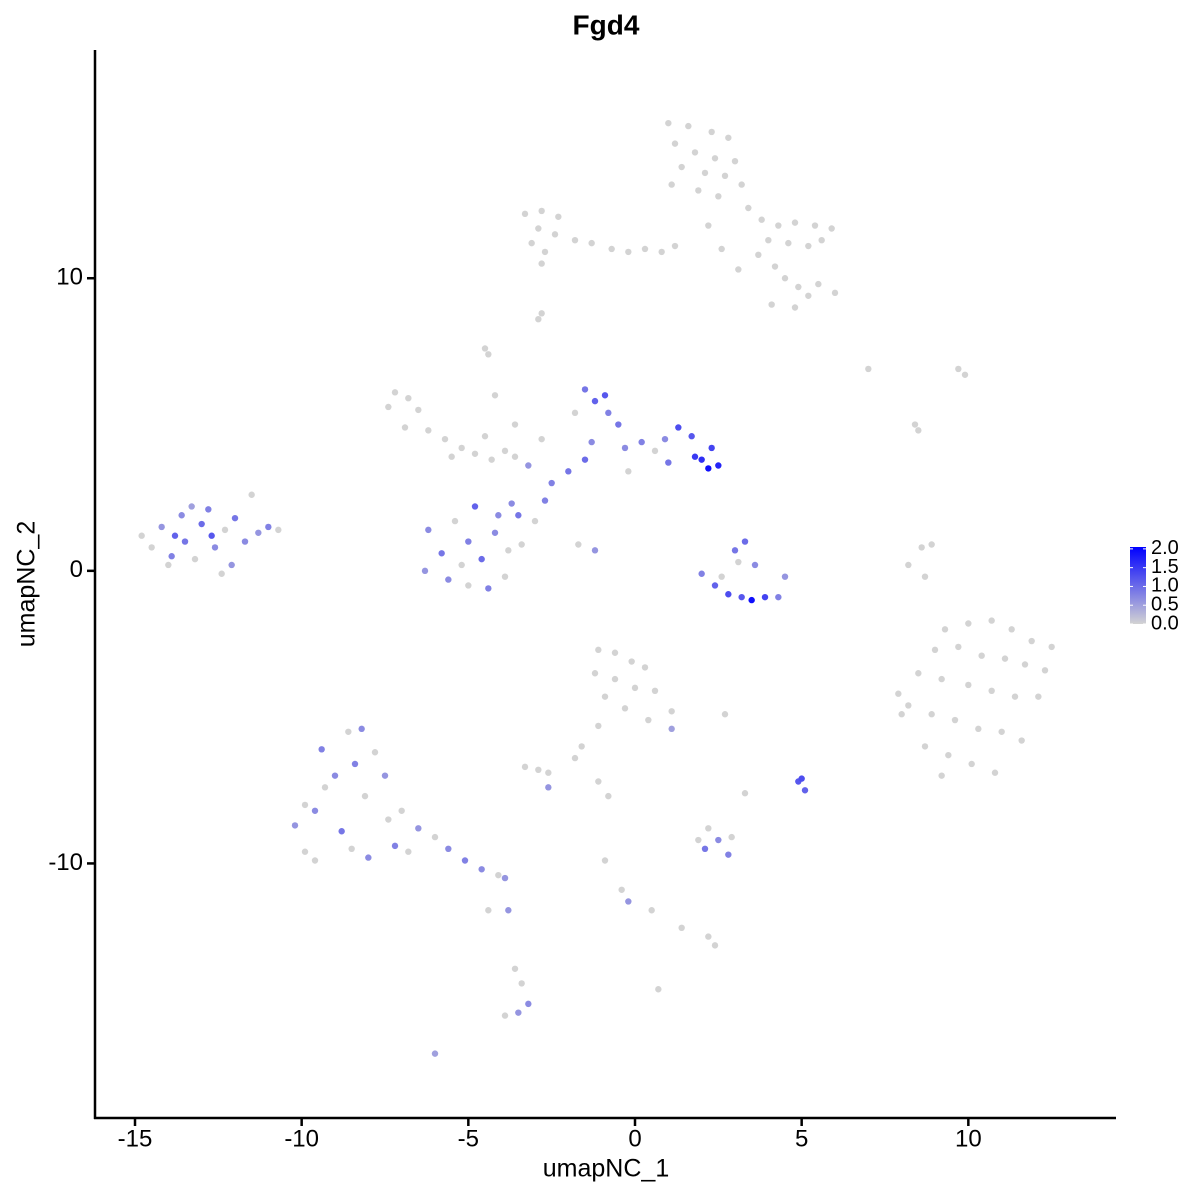 This screenshot has width=1200, height=1200. Describe the element at coordinates (1165, 605) in the screenshot. I see `colorbar-label: 0.5` at that location.